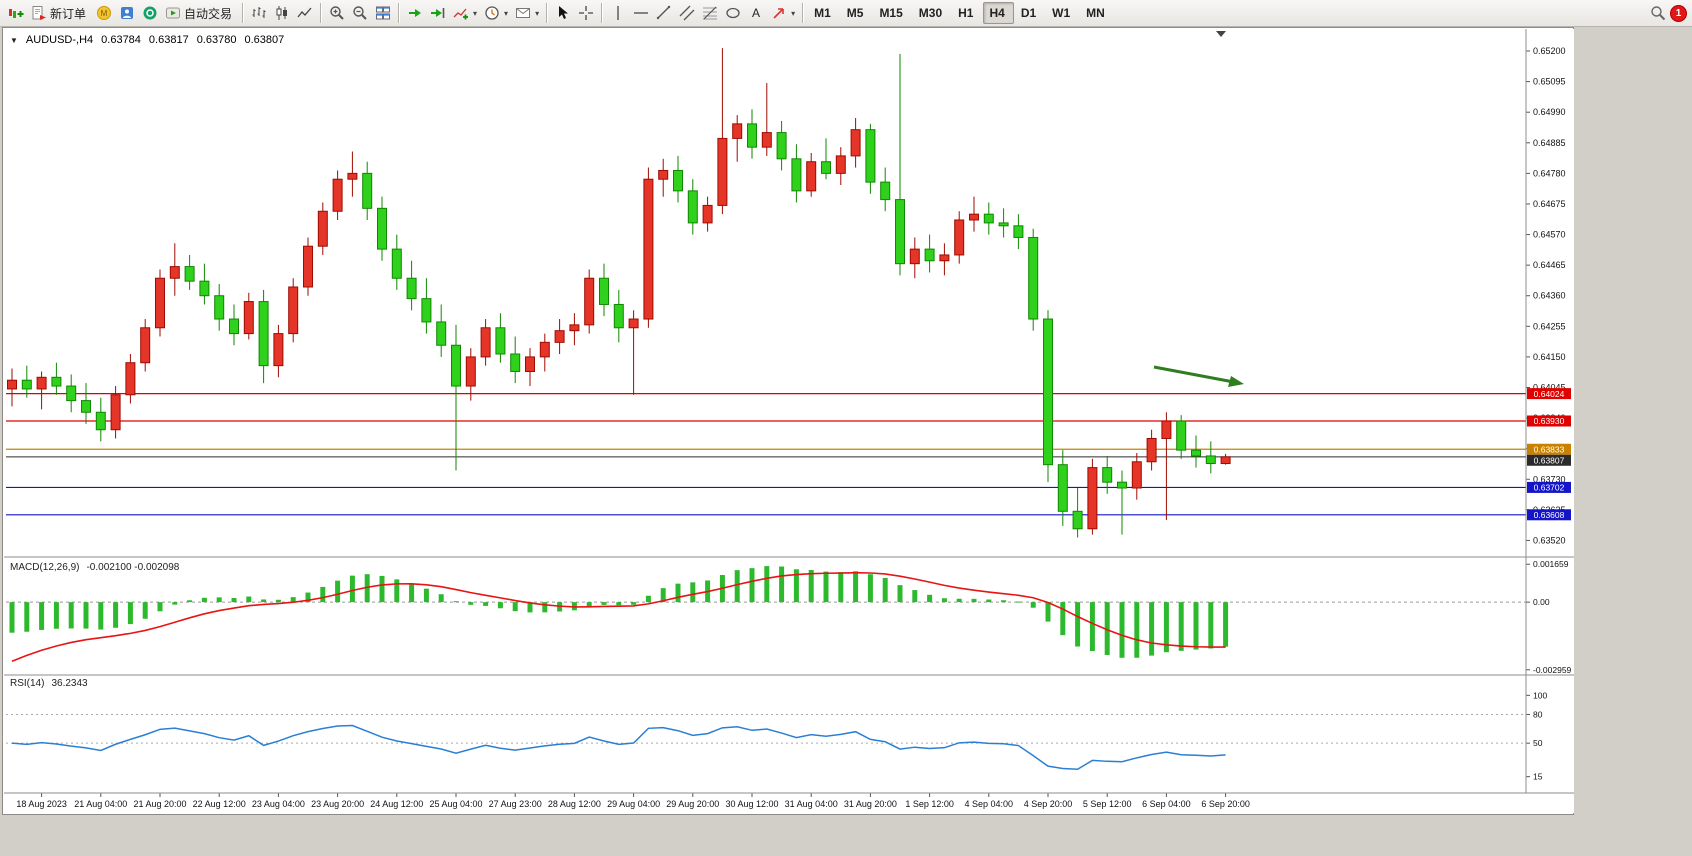 The height and width of the screenshot is (856, 1692). Describe the element at coordinates (383, 13) in the screenshot. I see `tile-windows-button` at that location.